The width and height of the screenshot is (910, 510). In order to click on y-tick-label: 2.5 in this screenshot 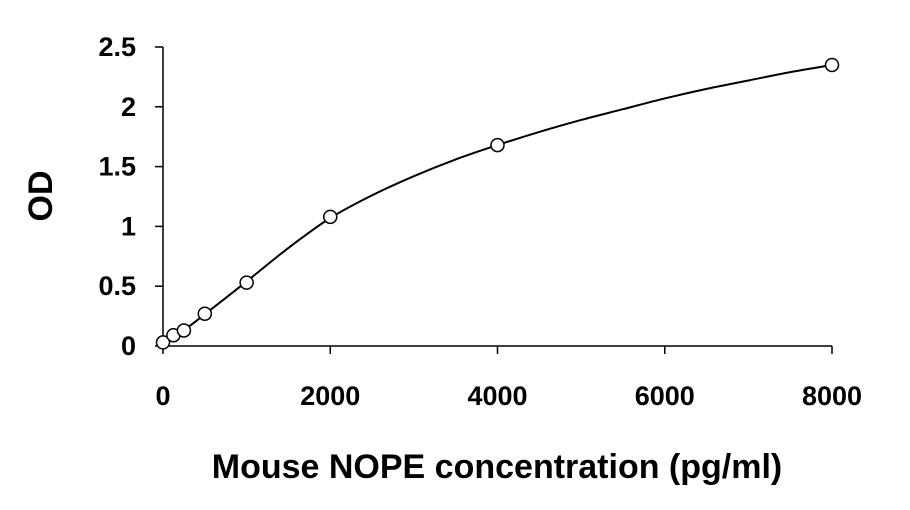, I will do `click(117, 47)`.